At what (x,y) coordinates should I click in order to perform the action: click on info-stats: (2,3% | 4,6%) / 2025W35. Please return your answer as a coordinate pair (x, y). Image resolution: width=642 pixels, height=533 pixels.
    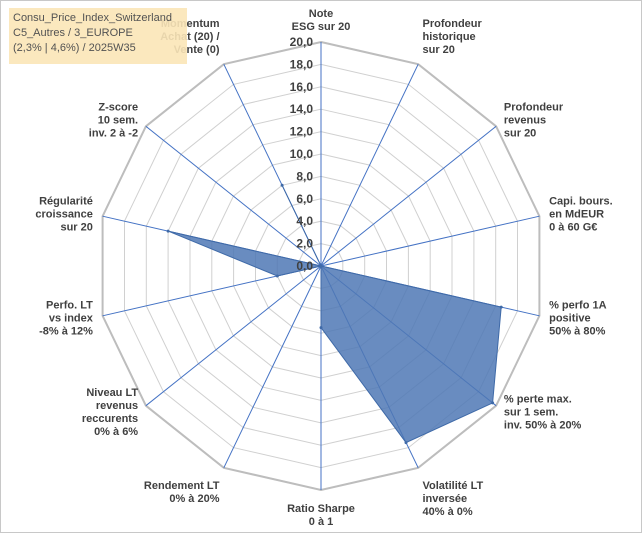
    Looking at the image, I should click on (74, 48).